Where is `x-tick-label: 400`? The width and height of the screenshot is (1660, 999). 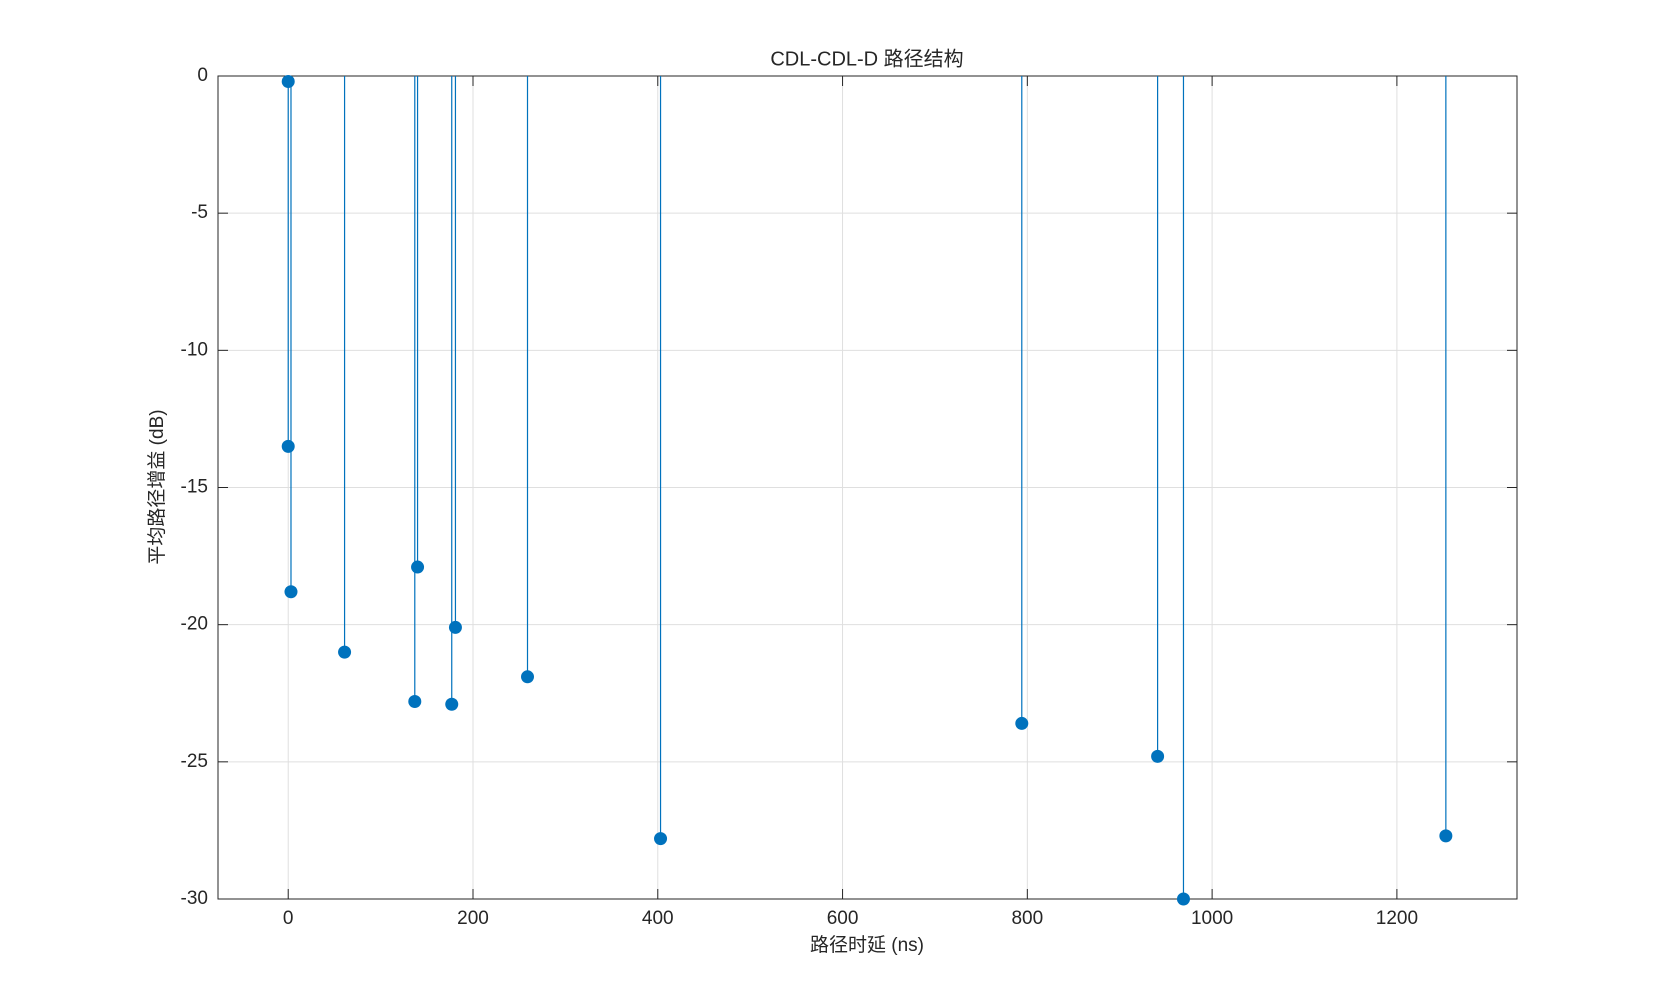 x-tick-label: 400 is located at coordinates (658, 918).